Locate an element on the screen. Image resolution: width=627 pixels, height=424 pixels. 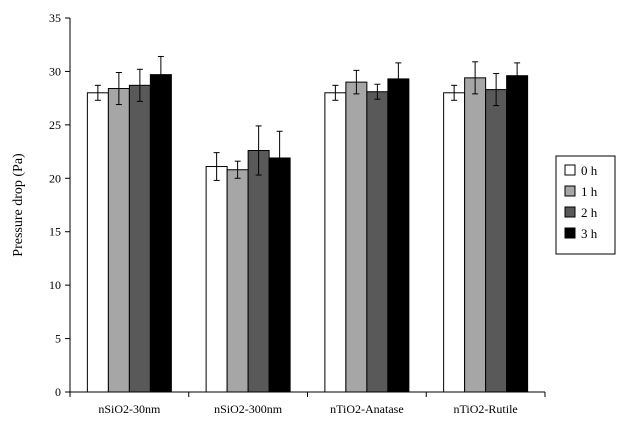
x-category-label: nSiO2-300nm is located at coordinates (248, 409).